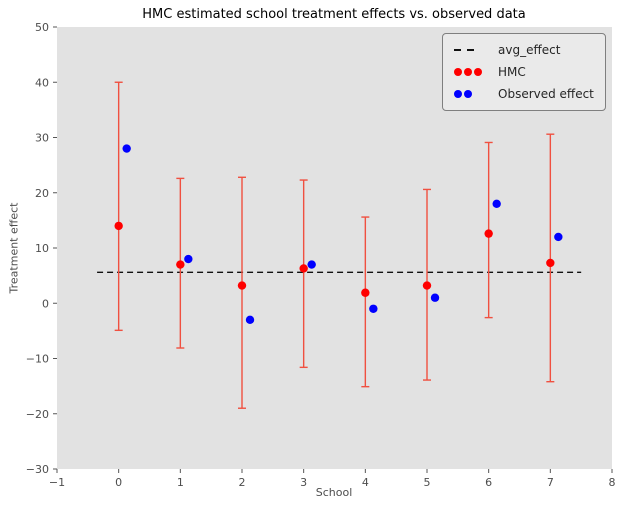  What do you see at coordinates (303, 482) in the screenshot?
I see `x-tick-label: 3` at bounding box center [303, 482].